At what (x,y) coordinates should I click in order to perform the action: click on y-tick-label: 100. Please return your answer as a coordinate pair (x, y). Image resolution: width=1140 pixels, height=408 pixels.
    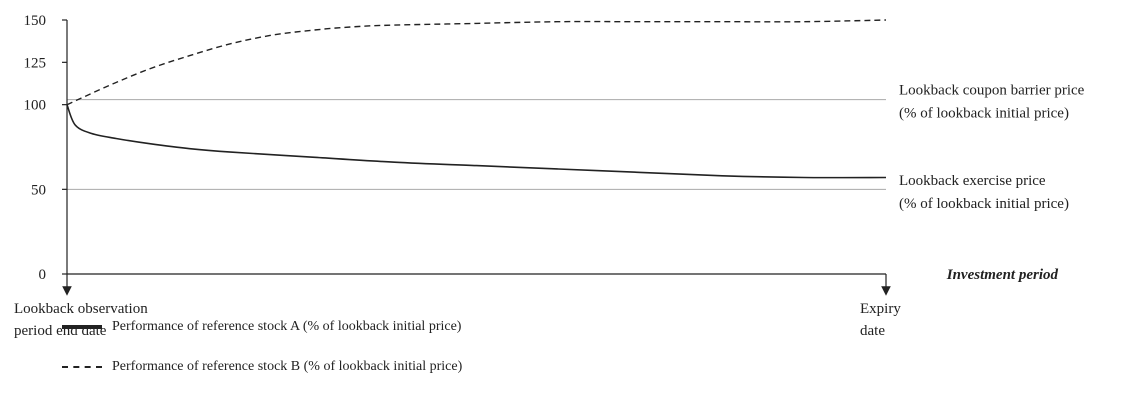
    Looking at the image, I should click on (35, 106).